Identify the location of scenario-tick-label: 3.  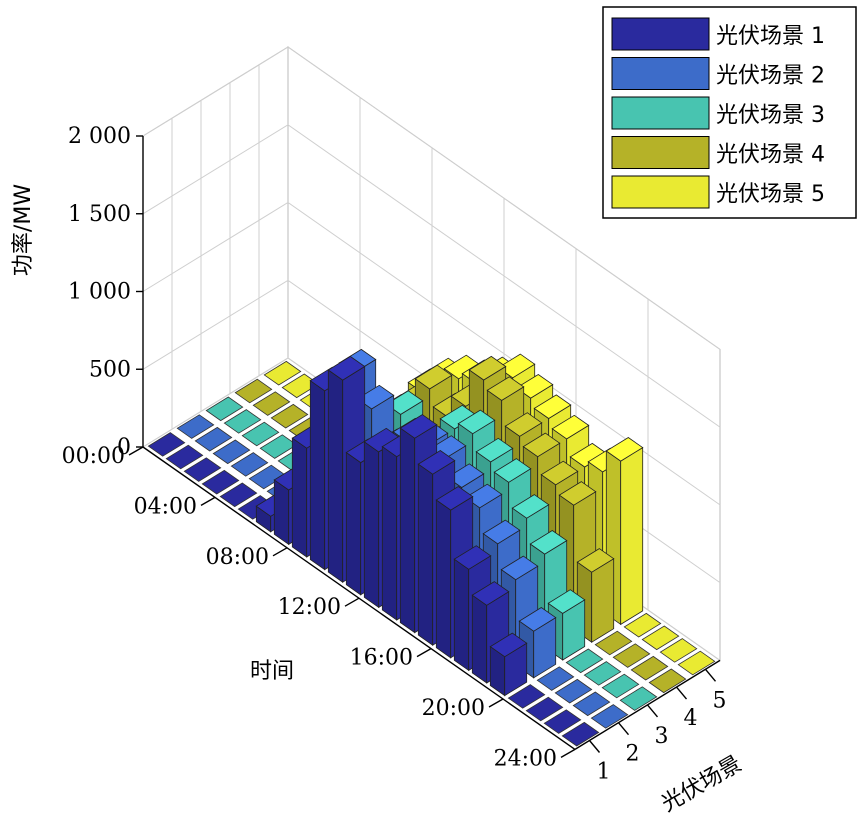
(662, 736).